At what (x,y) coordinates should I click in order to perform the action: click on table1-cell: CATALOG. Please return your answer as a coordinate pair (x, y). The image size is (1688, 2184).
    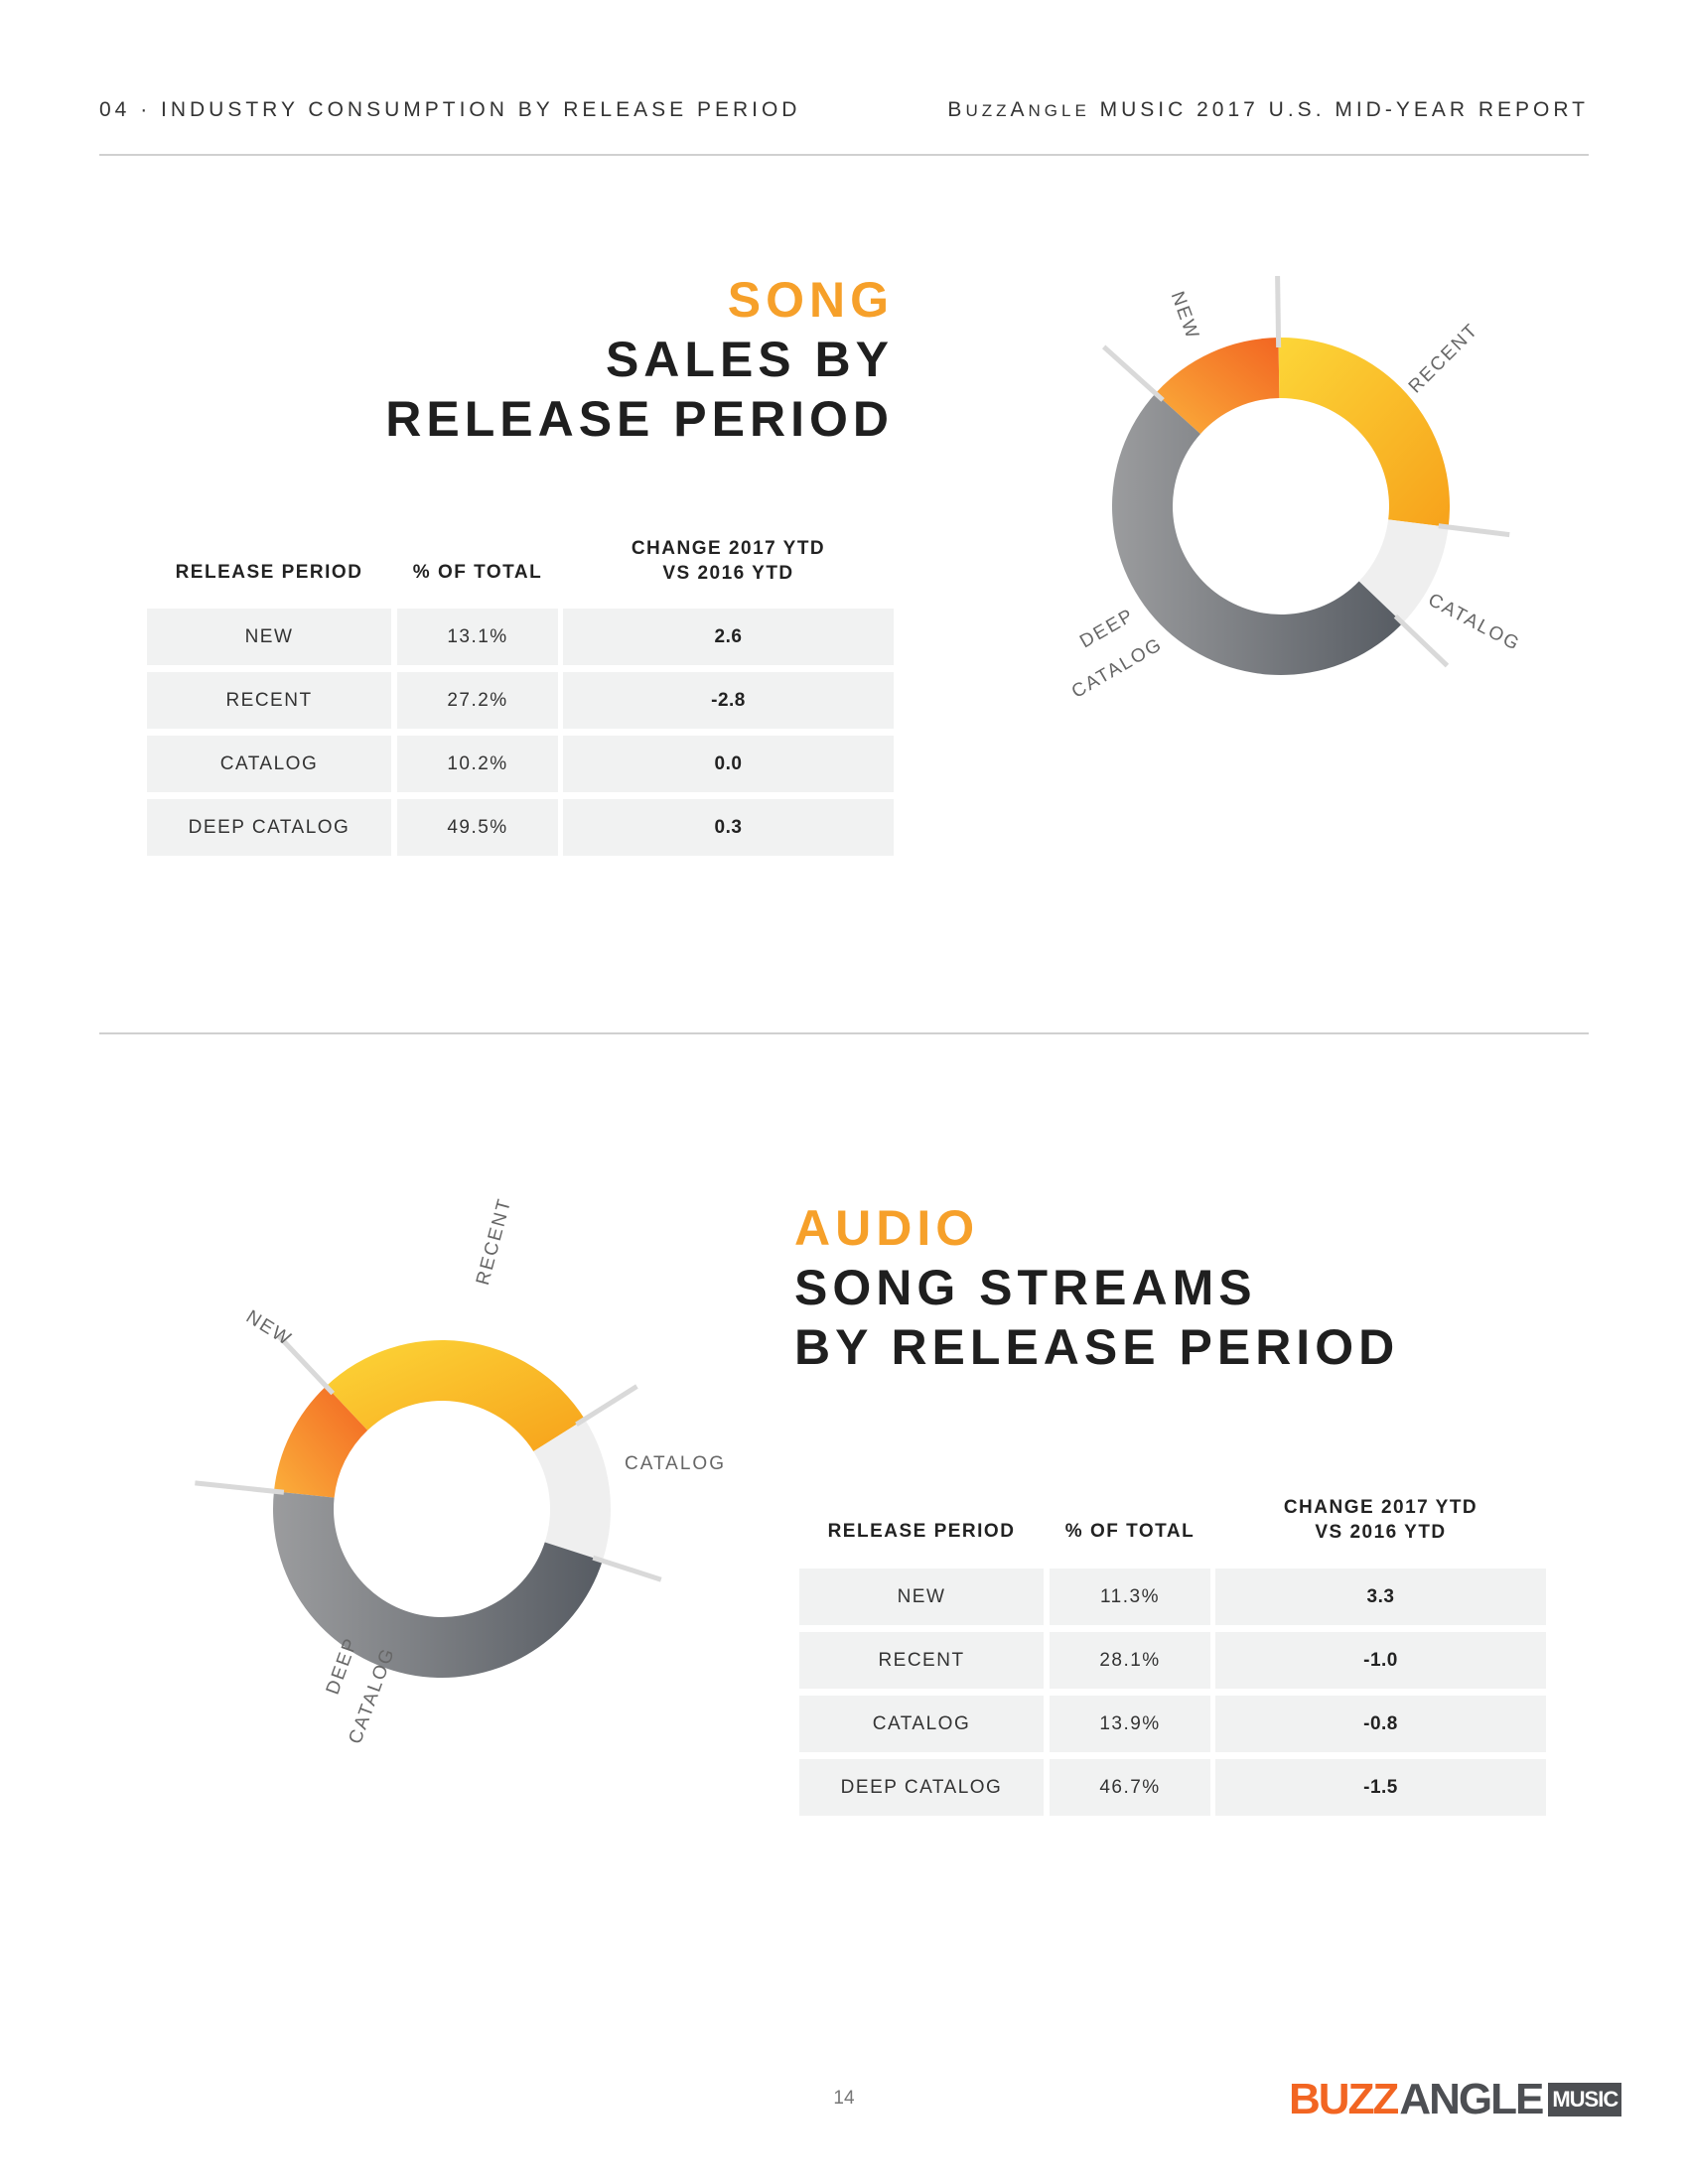
    Looking at the image, I should click on (269, 764).